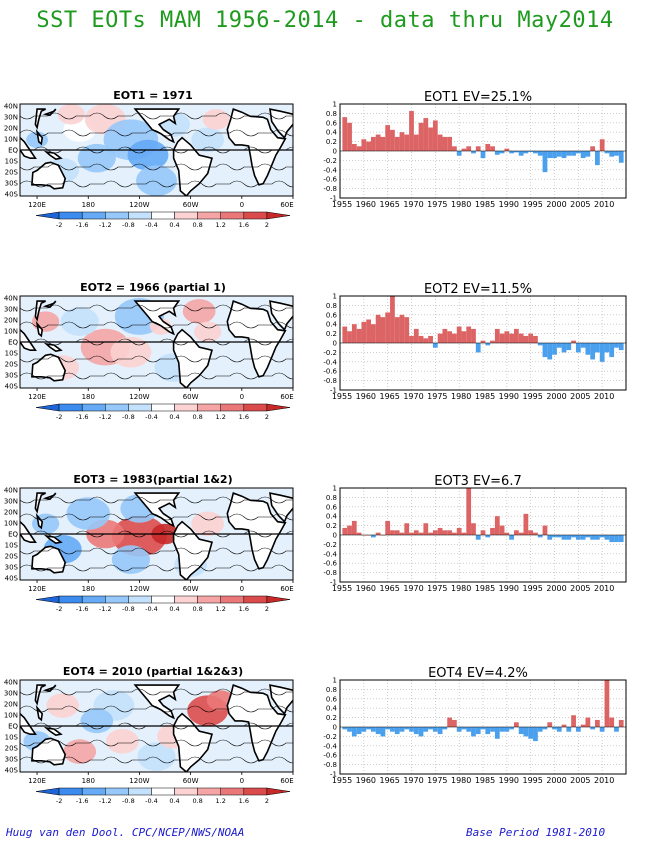  What do you see at coordinates (12, 173) in the screenshot?
I see `lat-tick-label: 20S` at bounding box center [12, 173].